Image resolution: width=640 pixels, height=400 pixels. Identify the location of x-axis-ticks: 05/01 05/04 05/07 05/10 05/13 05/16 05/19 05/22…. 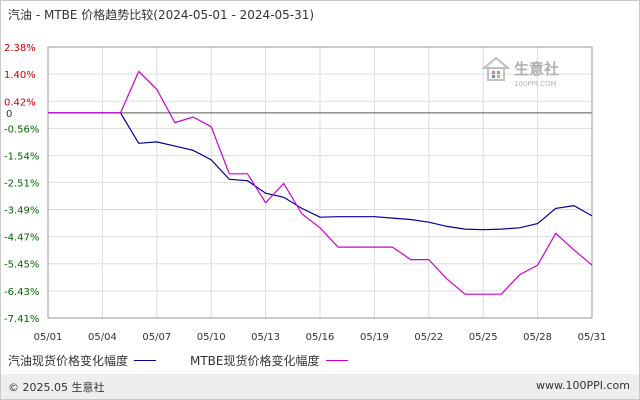
(320, 337).